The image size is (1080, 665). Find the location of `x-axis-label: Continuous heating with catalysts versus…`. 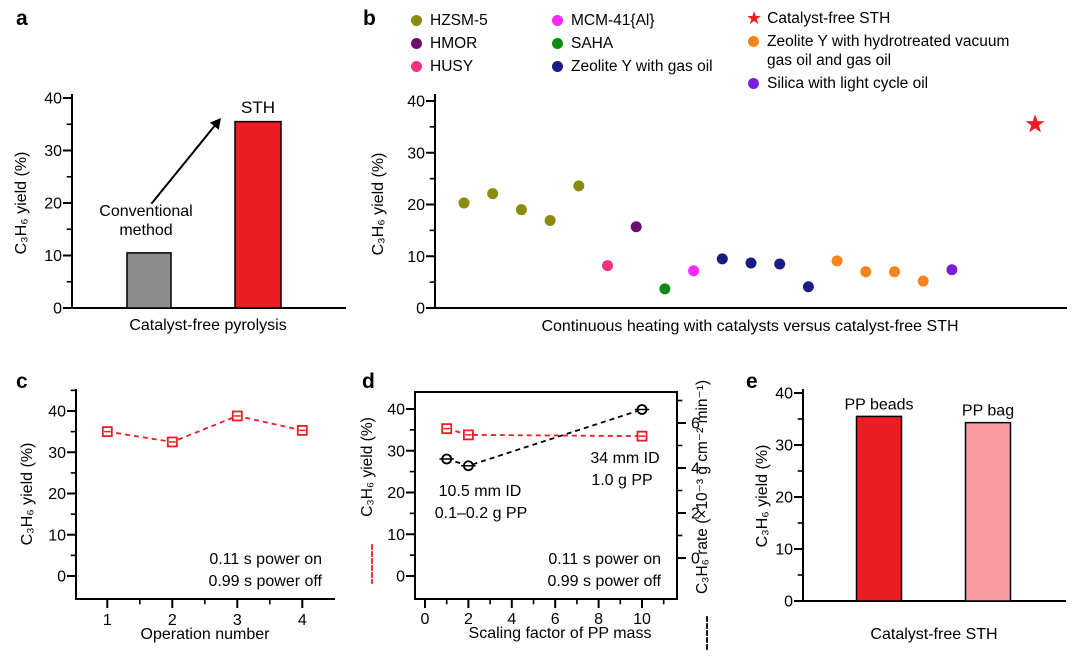

x-axis-label: Continuous heating with catalysts versus… is located at coordinates (749, 326).